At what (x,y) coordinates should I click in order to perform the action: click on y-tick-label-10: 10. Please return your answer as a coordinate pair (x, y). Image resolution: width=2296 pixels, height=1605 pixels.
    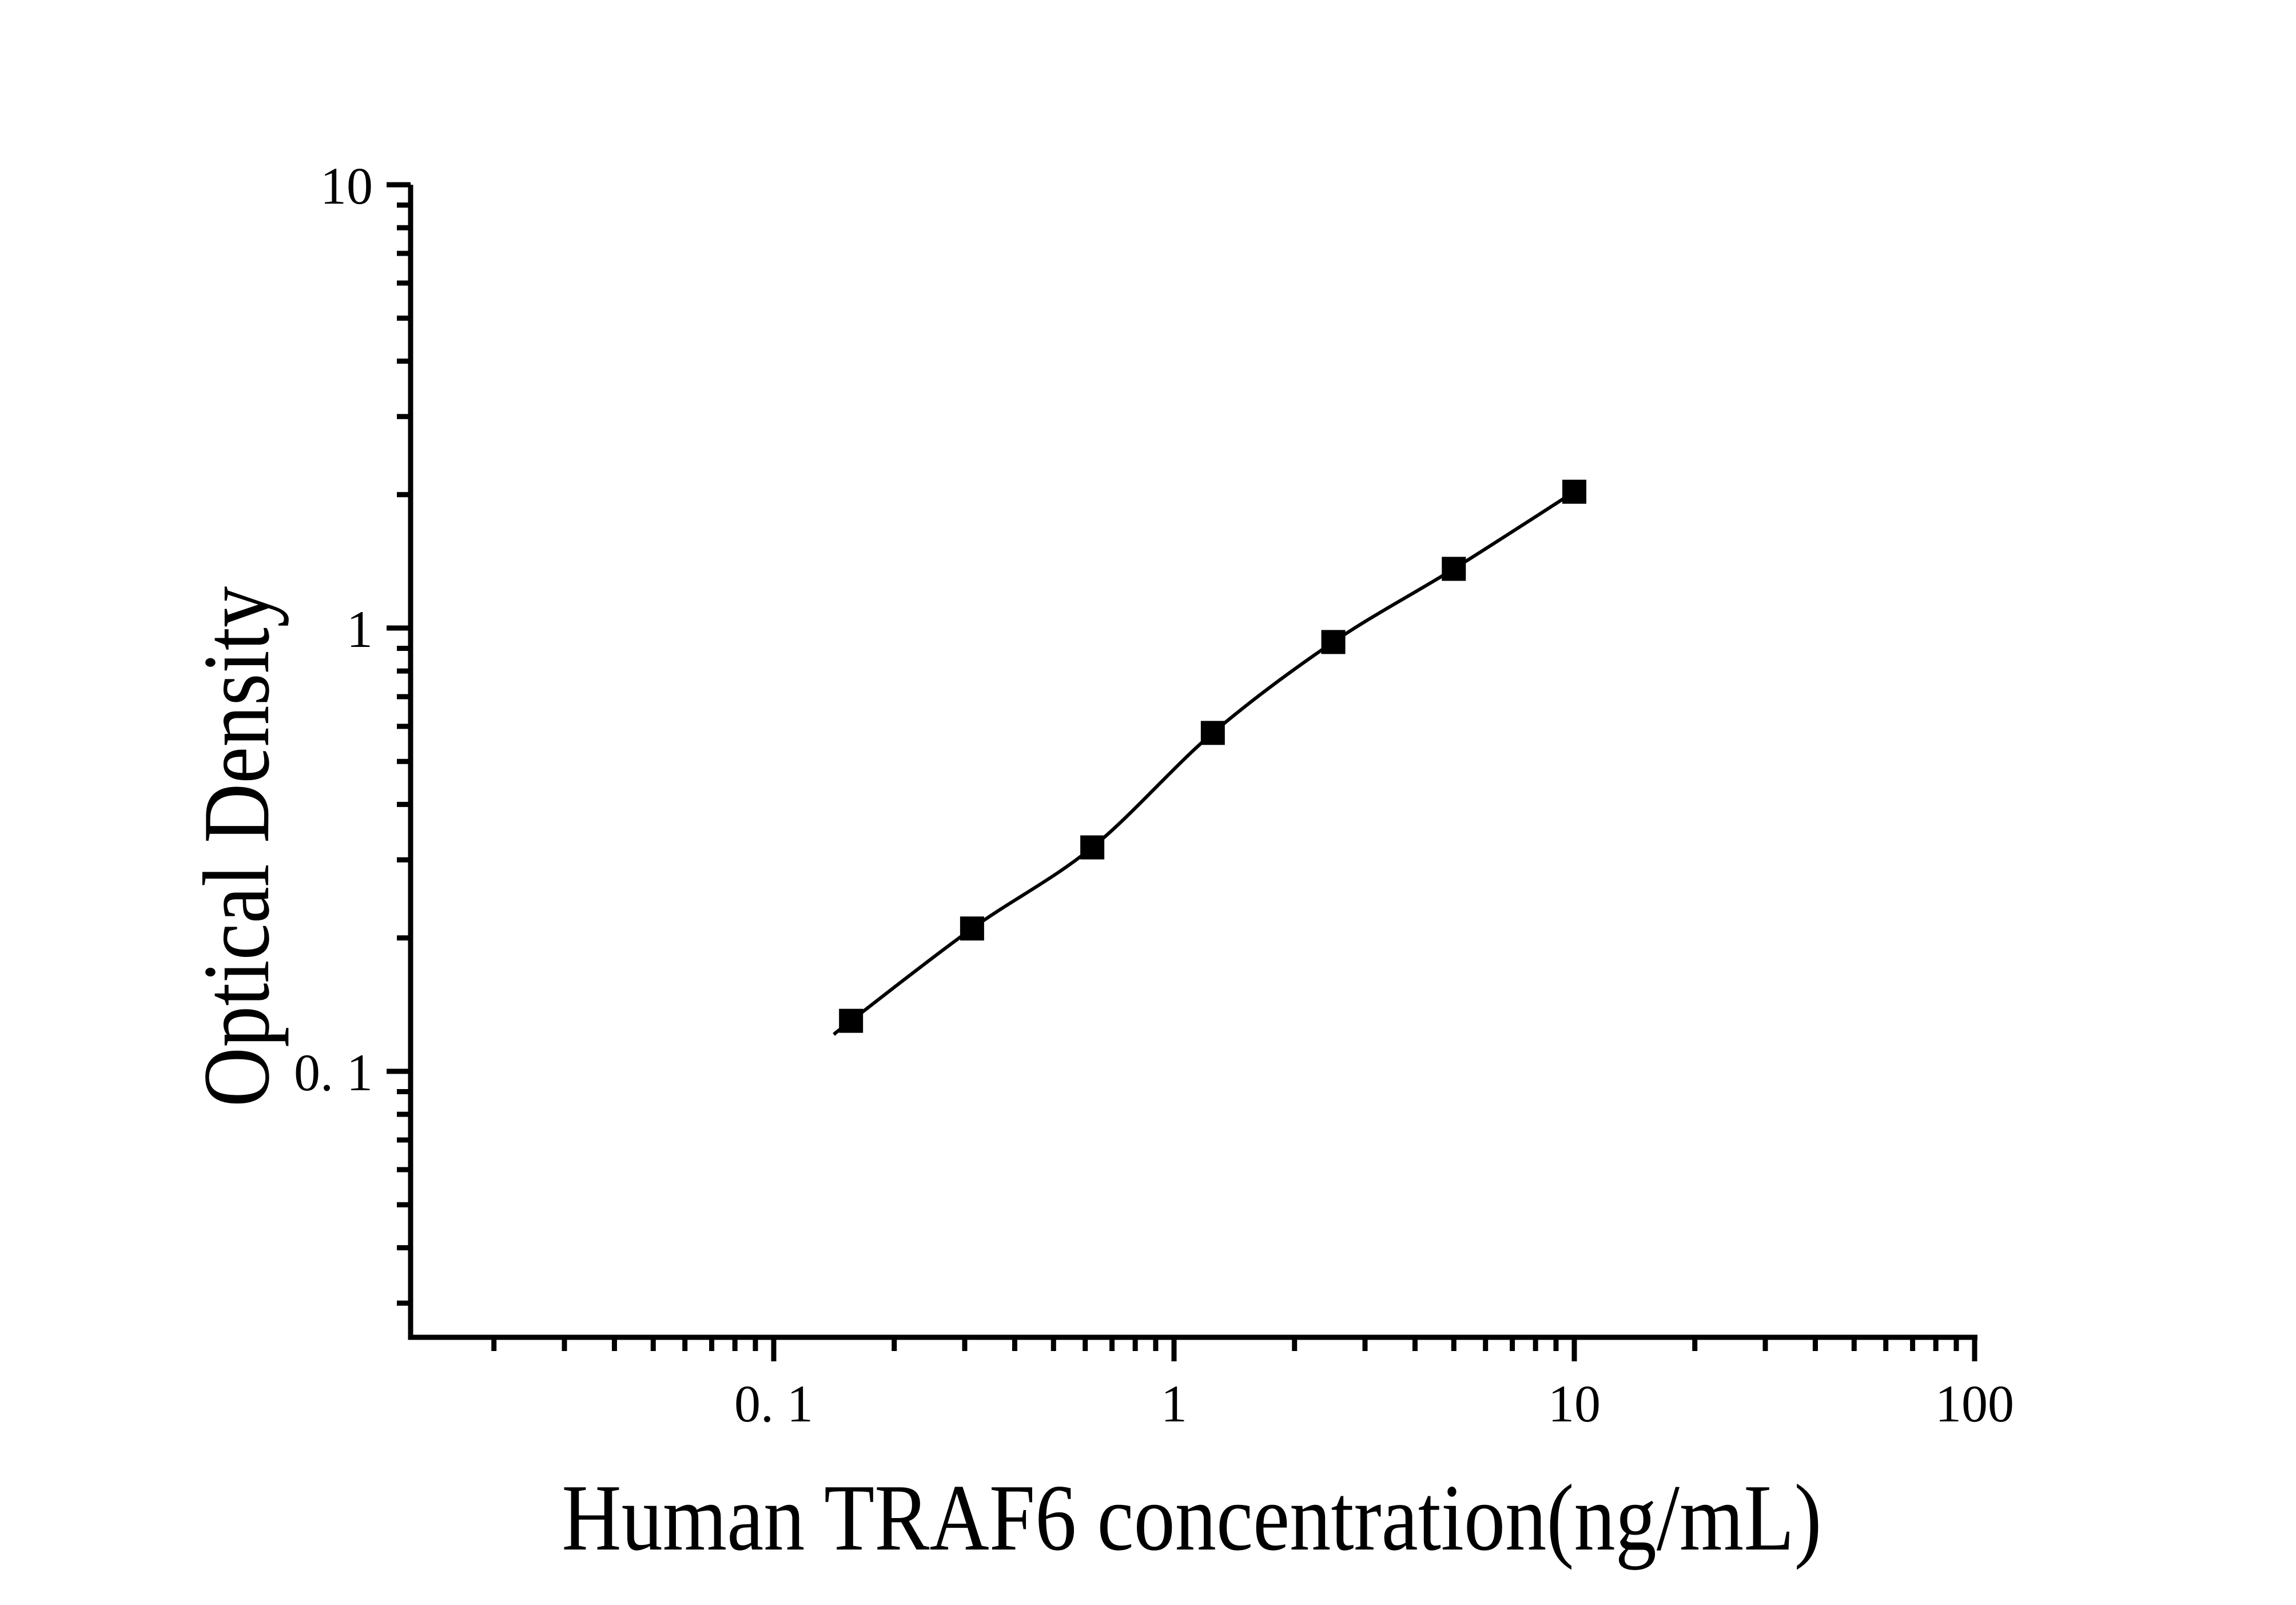
    Looking at the image, I should click on (347, 186).